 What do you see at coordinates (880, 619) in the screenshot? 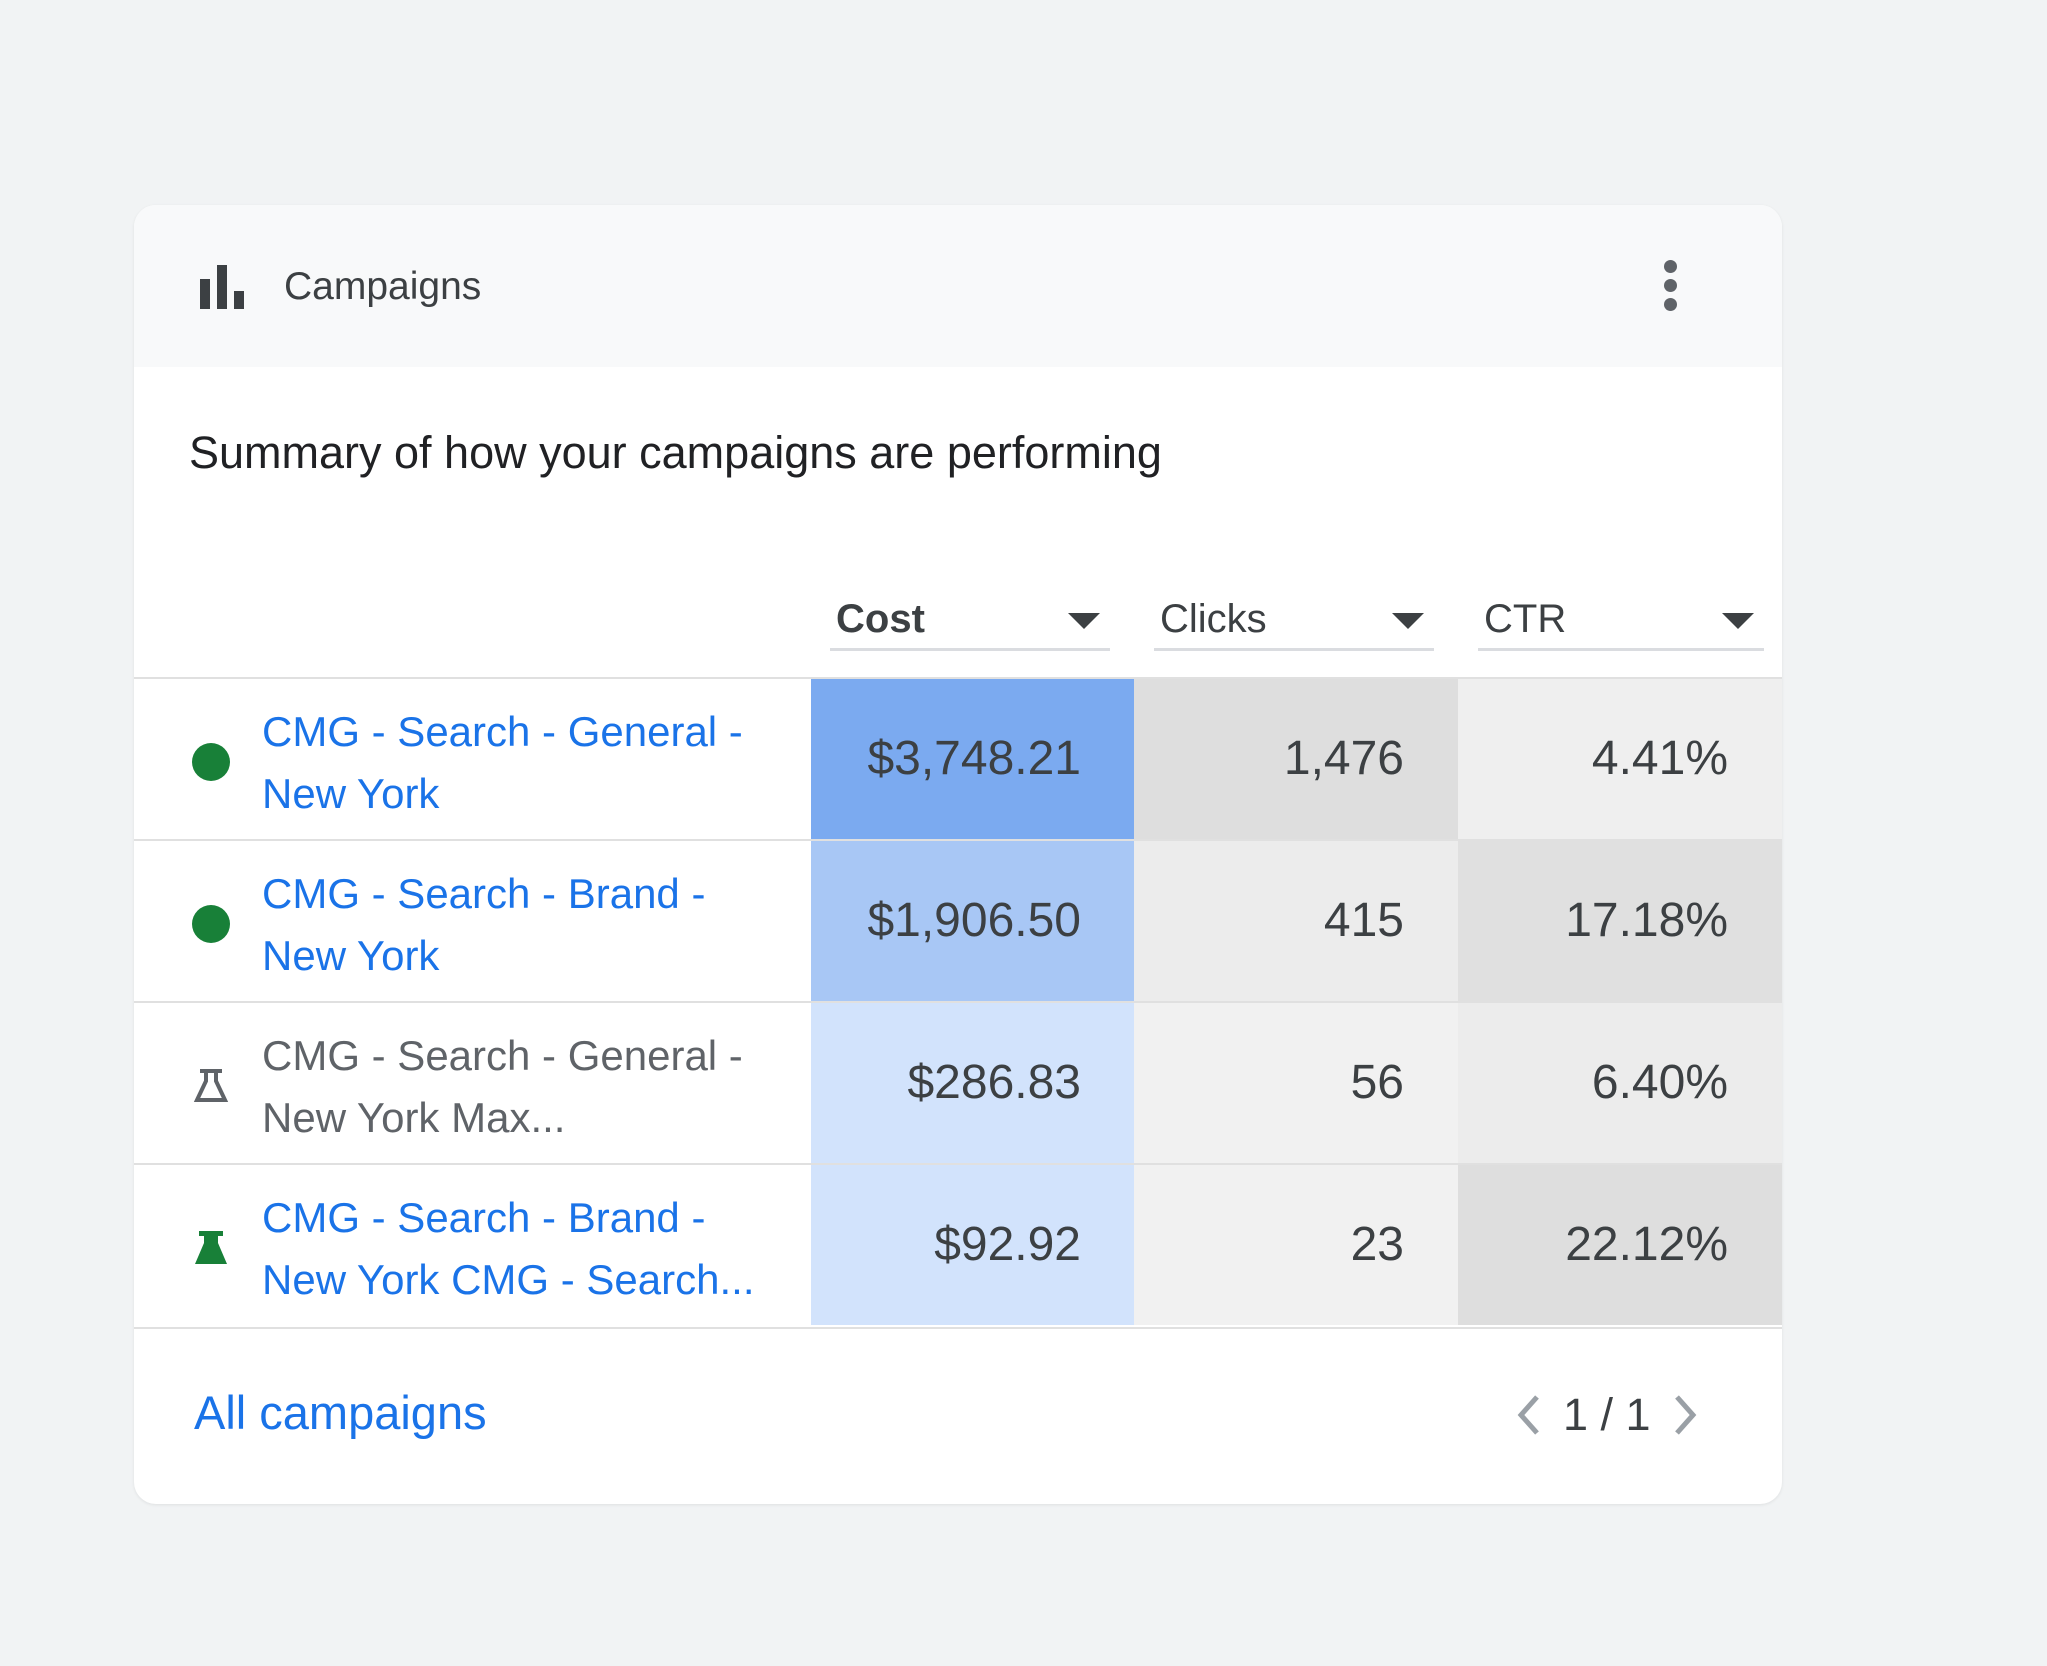
I see `column-label: Cost` at bounding box center [880, 619].